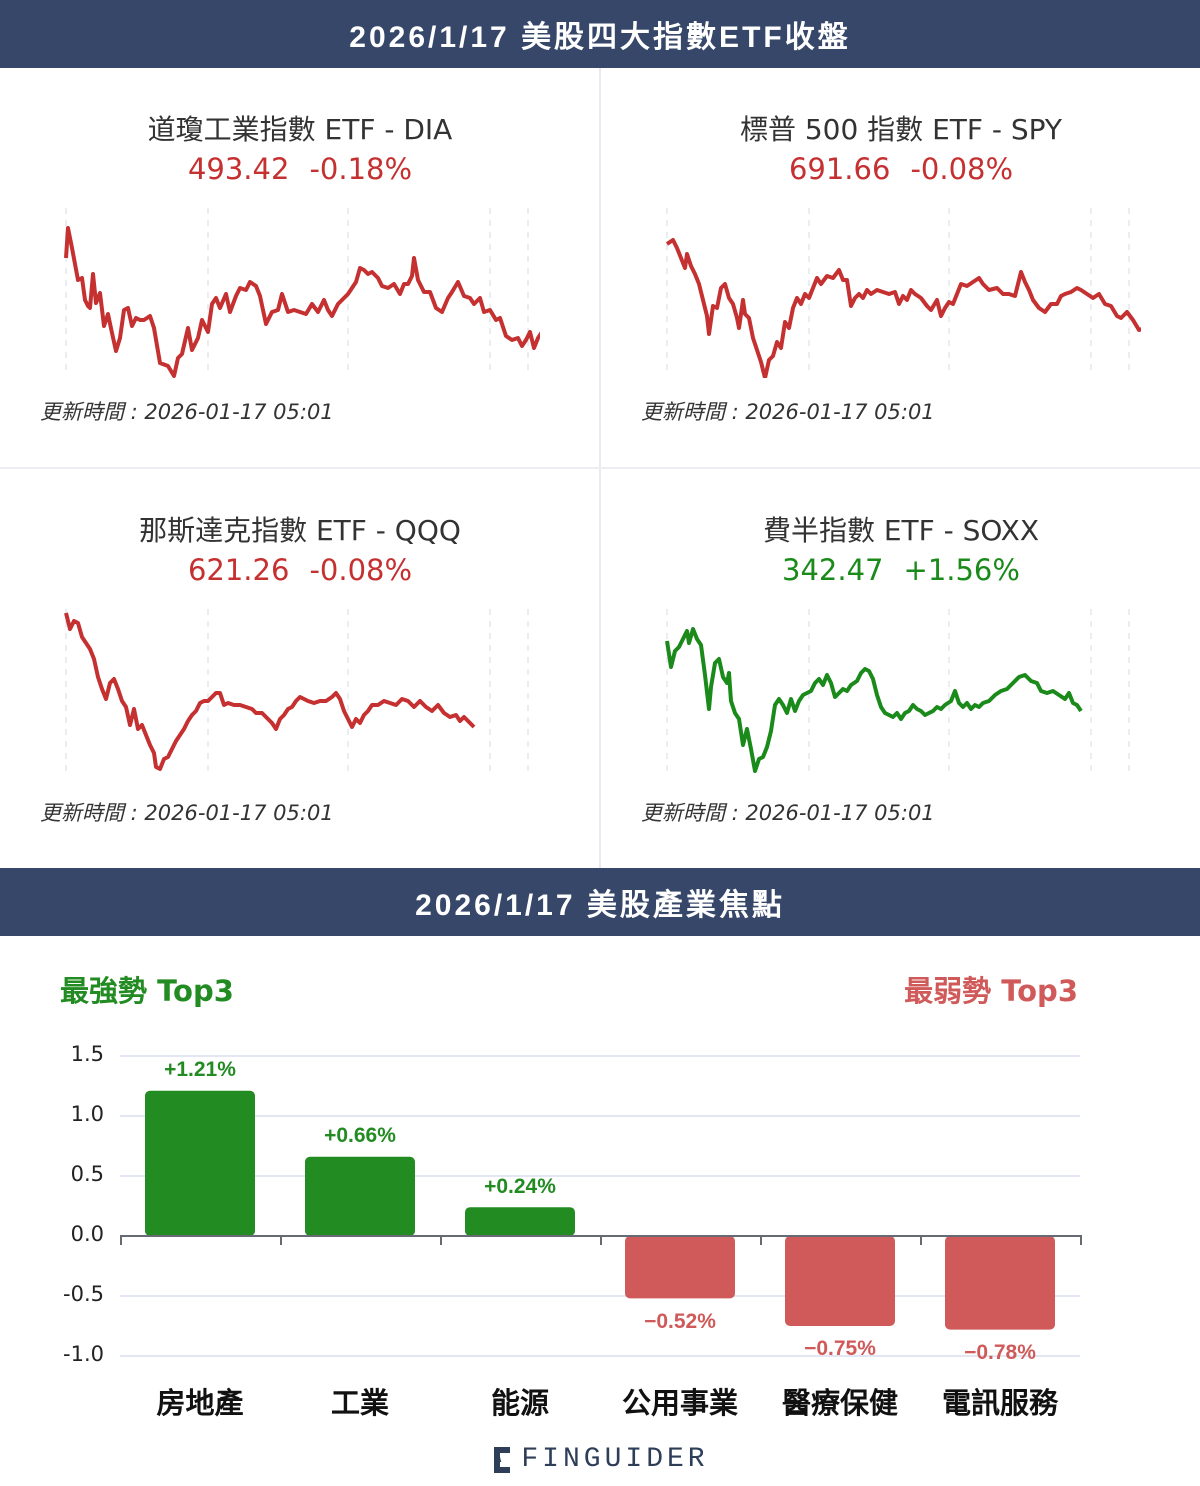 The height and width of the screenshot is (1486, 1200). Describe the element at coordinates (300, 169) in the screenshot. I see `etf-quote: 493.42 -0.18%` at that location.